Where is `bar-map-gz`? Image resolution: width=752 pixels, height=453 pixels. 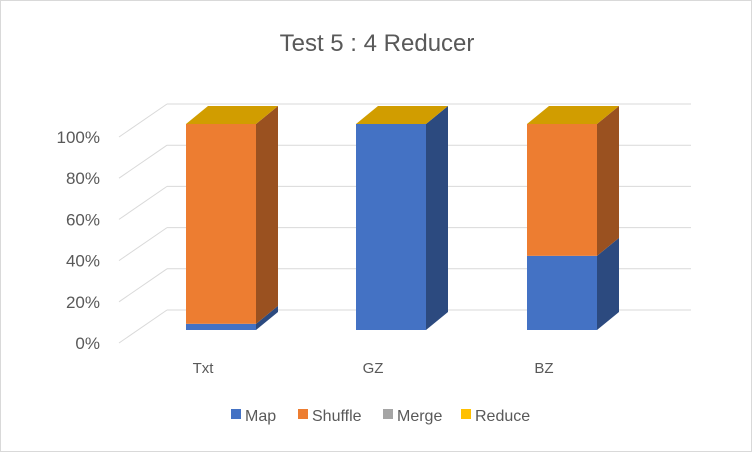 bar-map-gz is located at coordinates (391, 227).